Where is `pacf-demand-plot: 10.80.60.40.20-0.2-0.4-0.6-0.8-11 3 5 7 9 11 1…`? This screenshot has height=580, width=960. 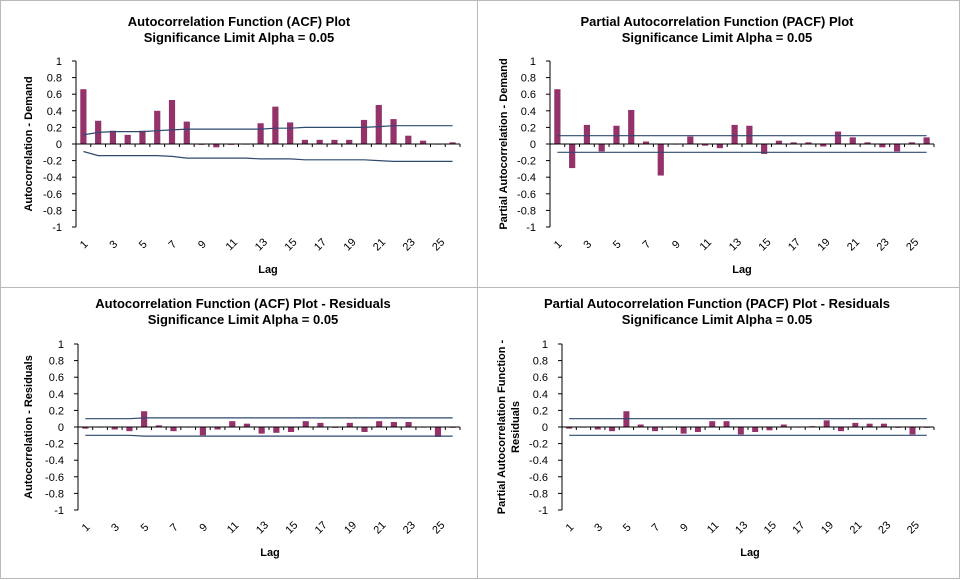
pacf-demand-plot: 10.80.60.40.20-0.2-0.4-0.6-0.8-11 3 5 7 9 11 1… is located at coordinates (726, 154).